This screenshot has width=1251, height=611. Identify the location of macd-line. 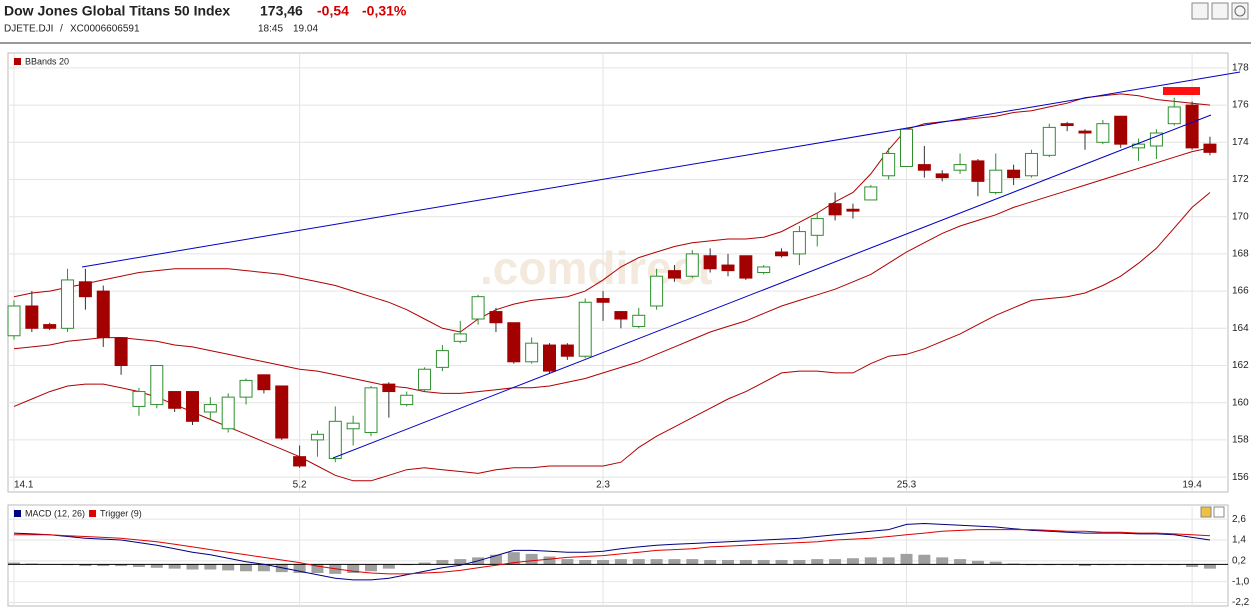
(612, 552).